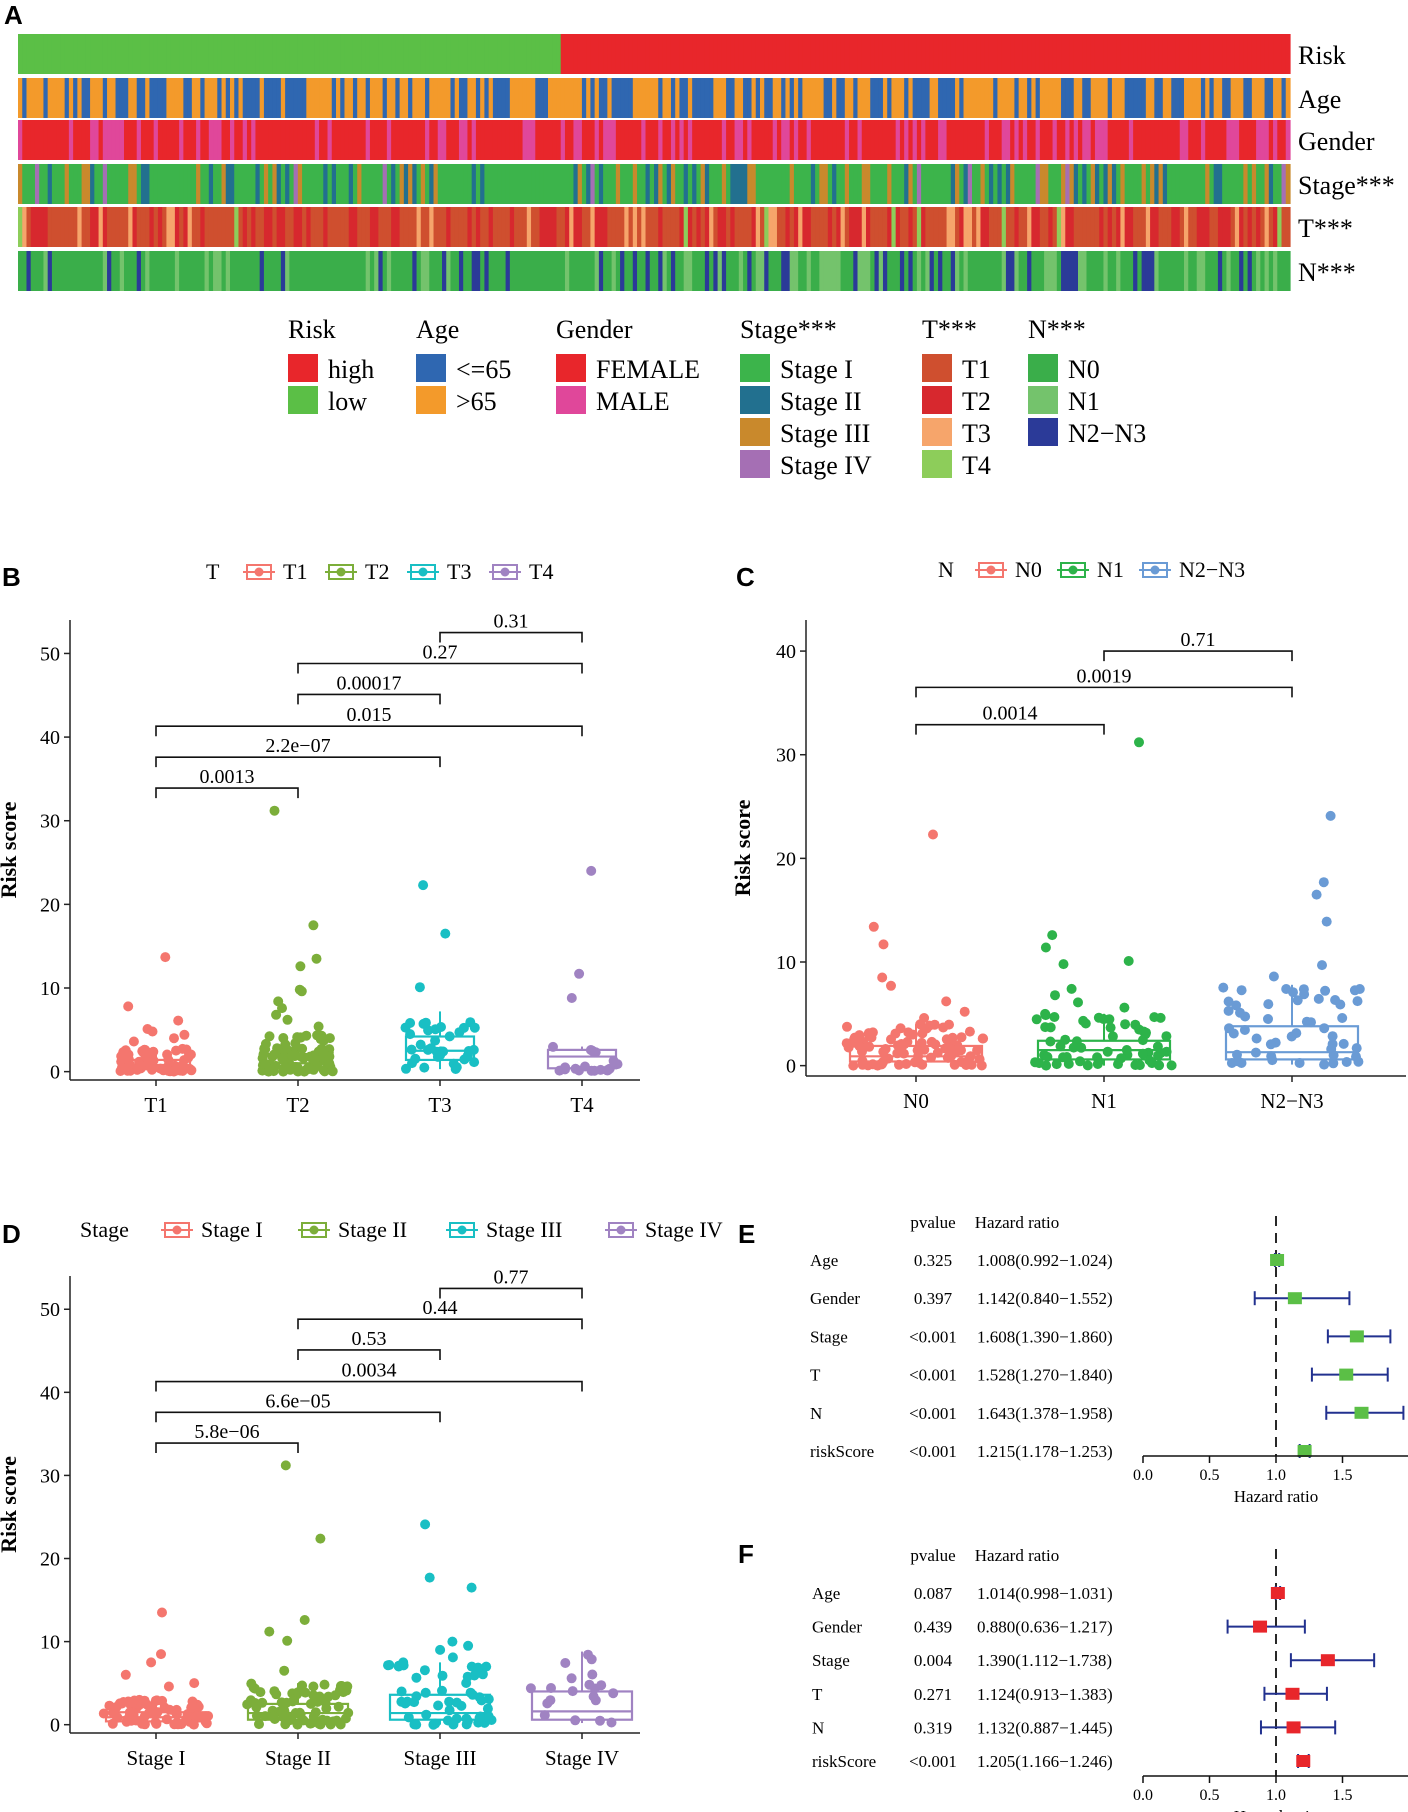  Describe the element at coordinates (946, 1001) in the screenshot. I see `outlier-point` at that location.